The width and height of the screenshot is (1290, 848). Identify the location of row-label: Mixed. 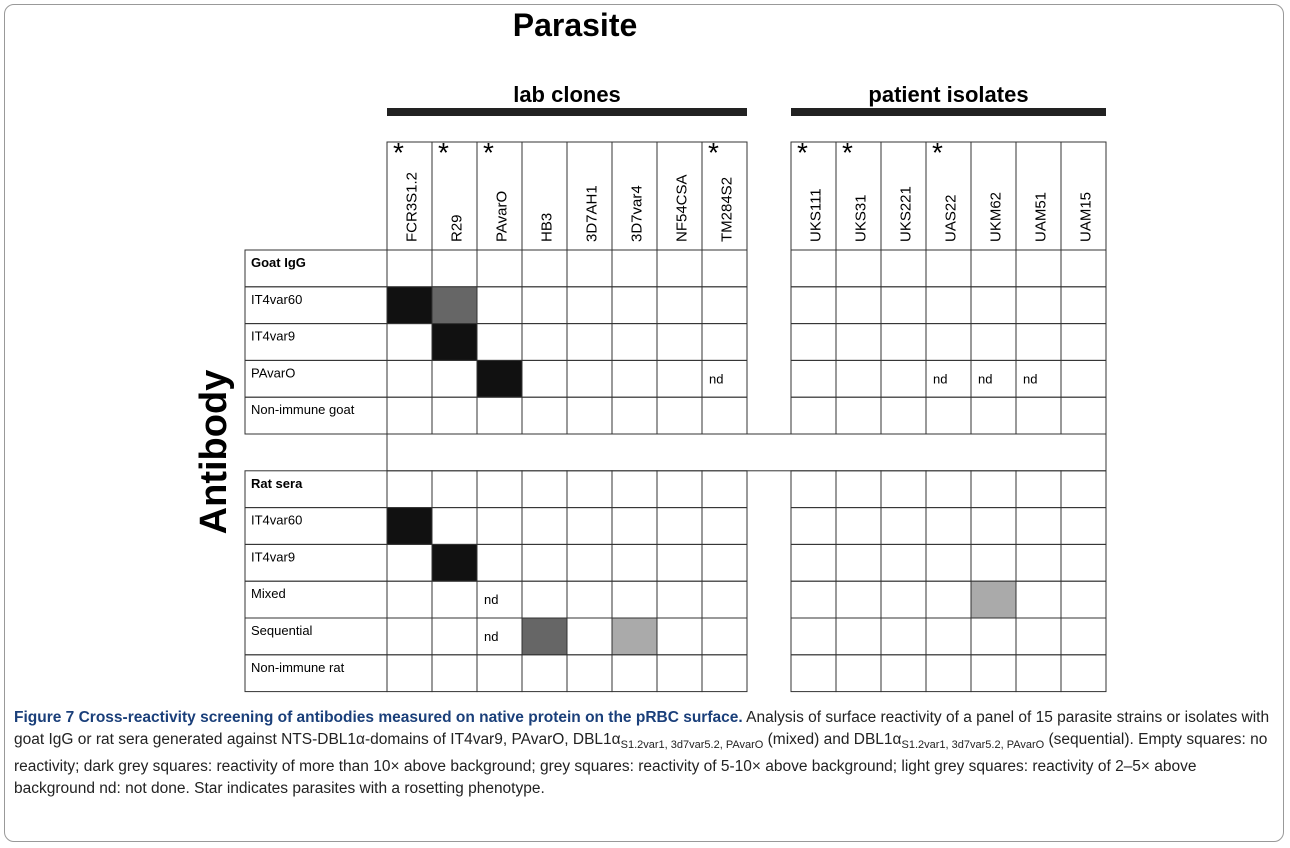
(268, 593).